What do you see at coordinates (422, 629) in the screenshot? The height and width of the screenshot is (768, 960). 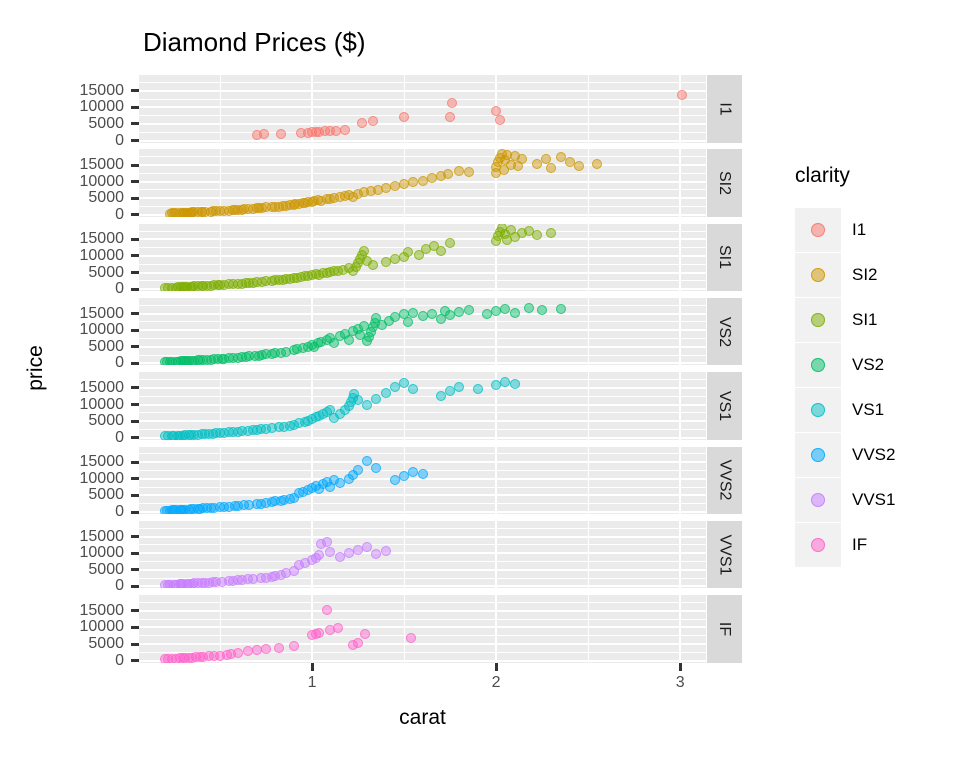 I see `facet-panel-if` at bounding box center [422, 629].